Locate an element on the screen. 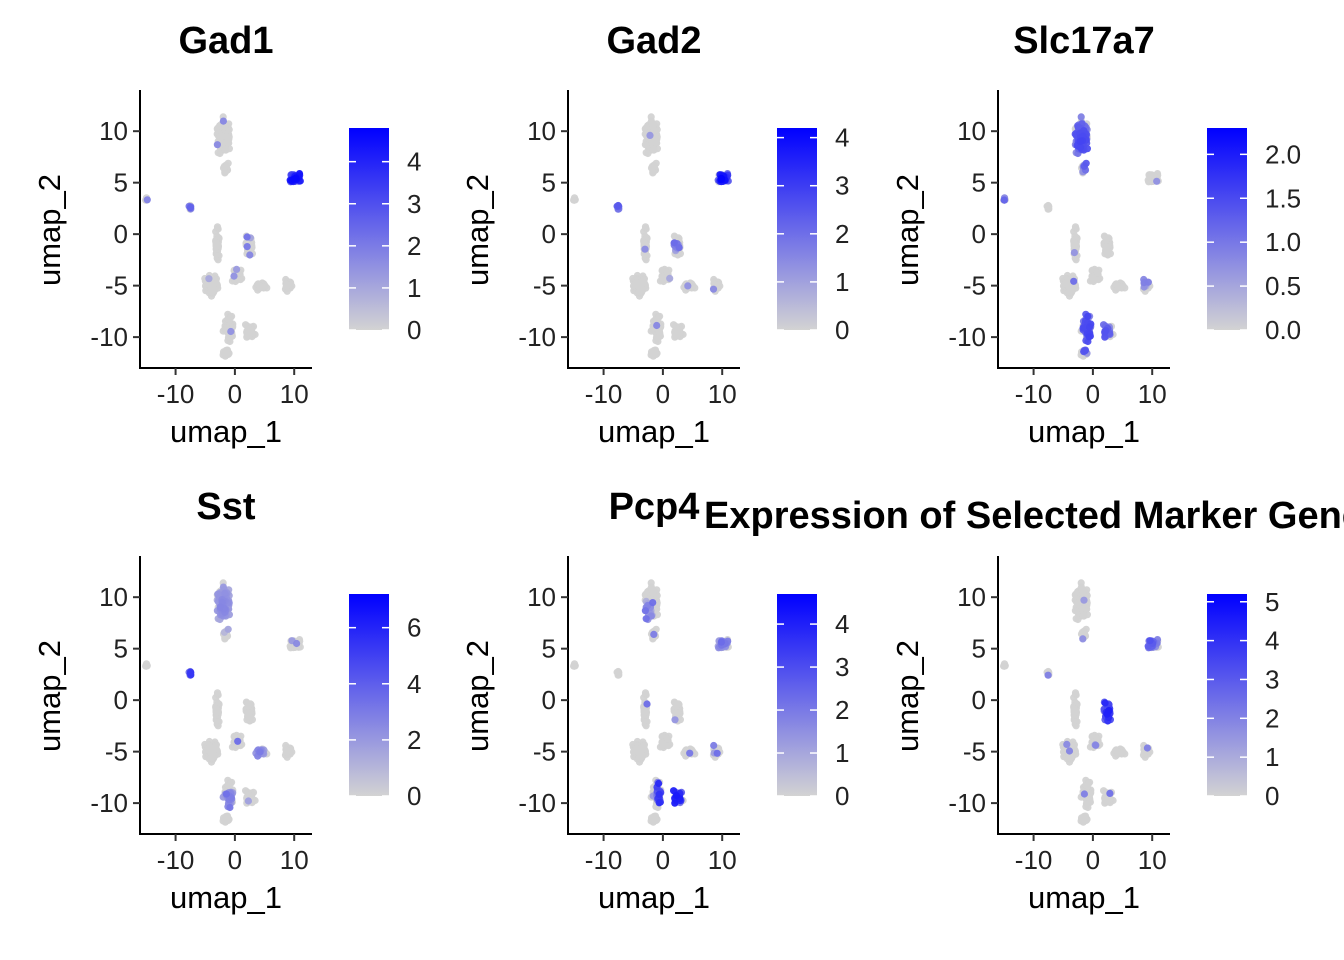 The image size is (1344, 960). legend-tick-label: 4 is located at coordinates (414, 162).